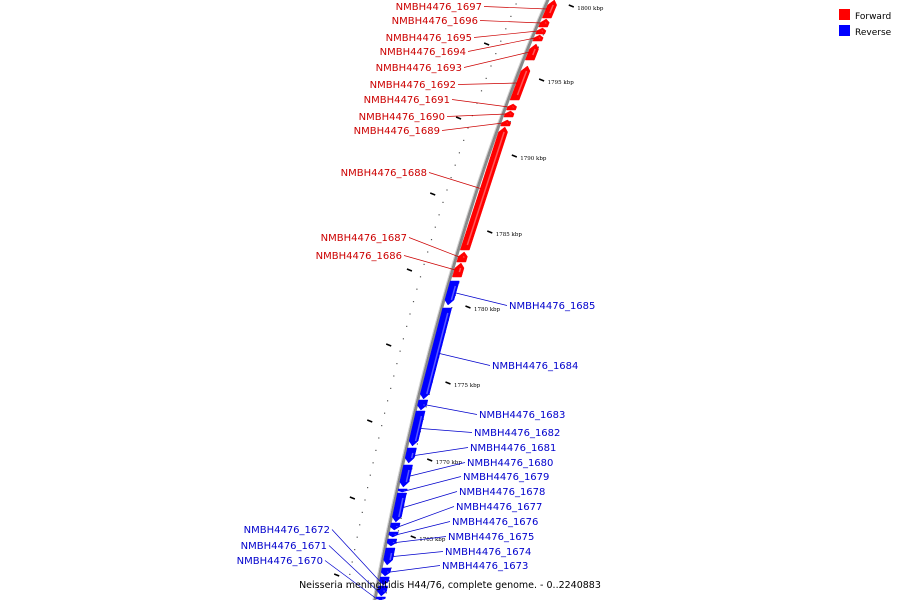 The width and height of the screenshot is (900, 600). I want to click on gene-label-nmbh4476-1696: NMBH4476_1696, so click(435, 21).